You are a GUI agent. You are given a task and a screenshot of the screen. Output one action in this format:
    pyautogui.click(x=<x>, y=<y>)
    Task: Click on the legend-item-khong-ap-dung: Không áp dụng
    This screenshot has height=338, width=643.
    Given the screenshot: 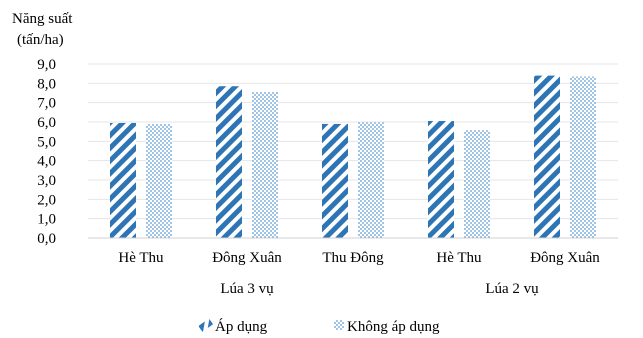 What is the action you would take?
    pyautogui.click(x=387, y=327)
    